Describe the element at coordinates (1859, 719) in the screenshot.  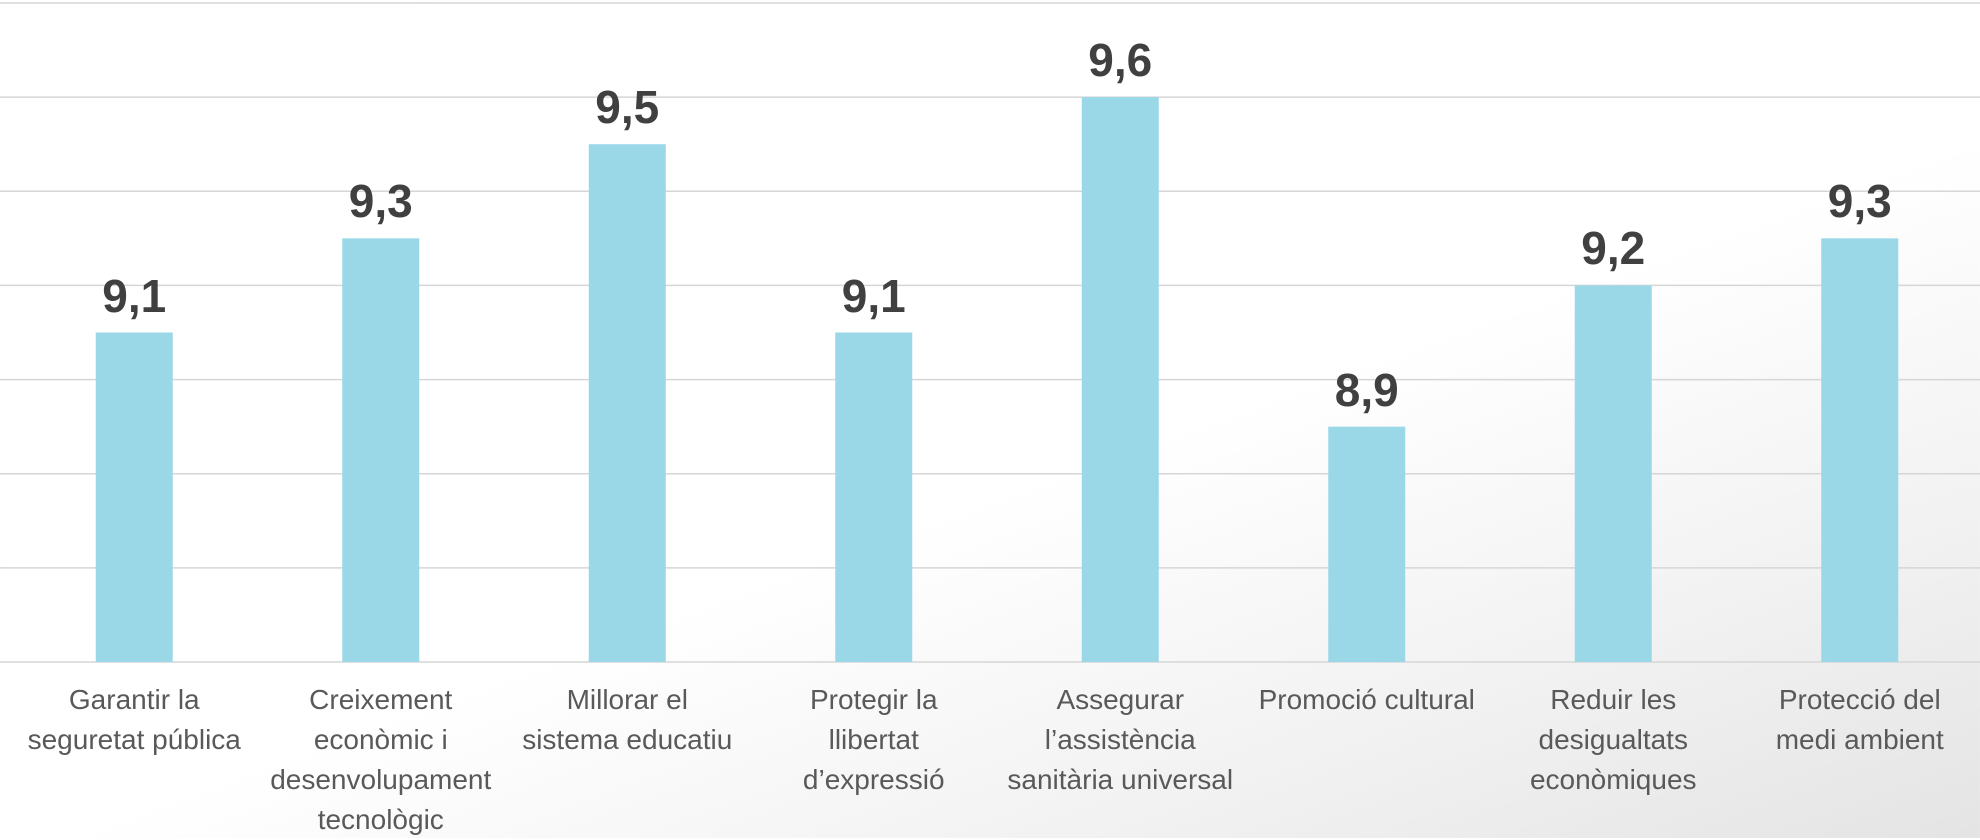
I see `x-tick-label: Protecció del medi ambient` at that location.